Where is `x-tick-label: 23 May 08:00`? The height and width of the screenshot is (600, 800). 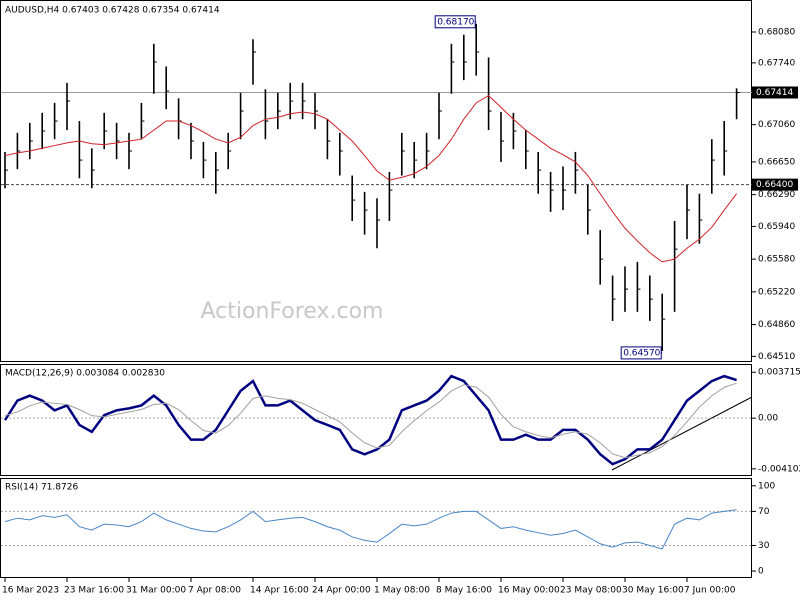
x-tick-label: 23 May 08:00 is located at coordinates (591, 591).